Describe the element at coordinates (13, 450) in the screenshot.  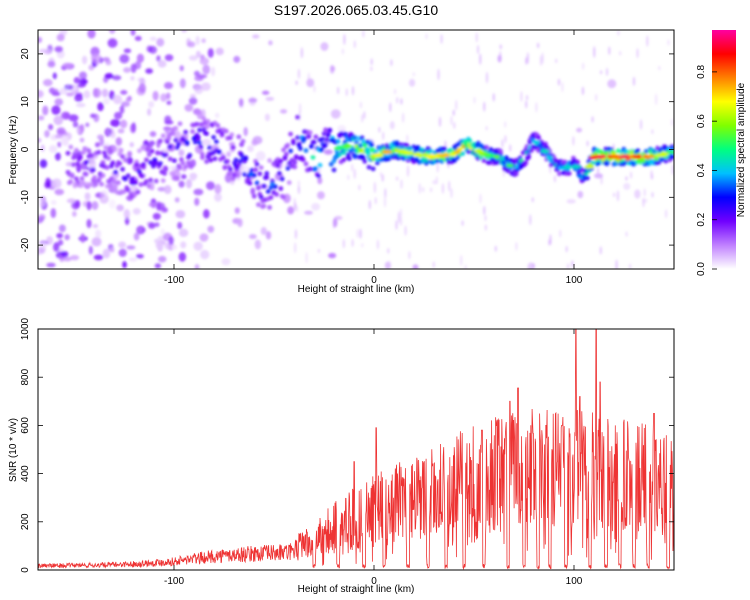
I see `snr-y-label: SNR (10 * v/v)` at that location.